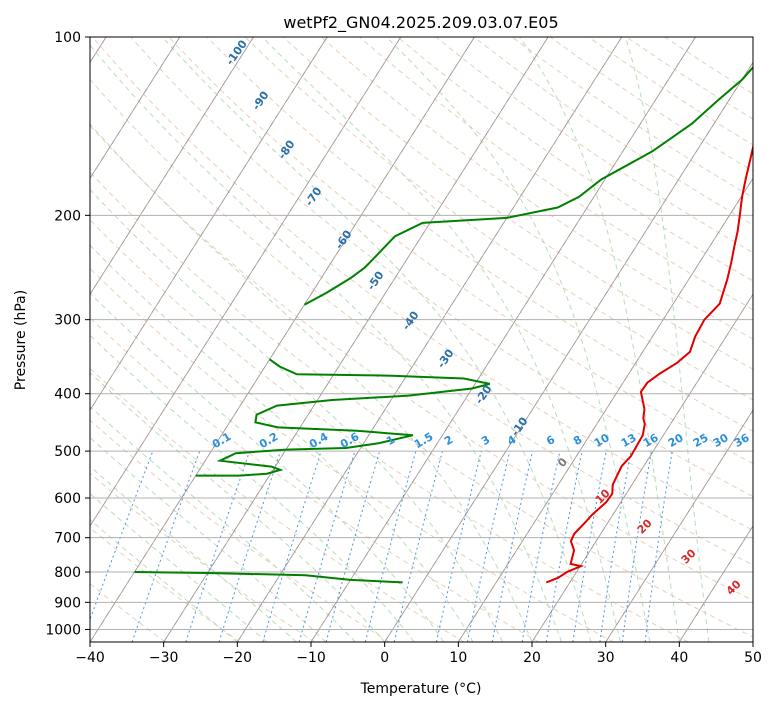 This screenshot has width=775, height=708. Describe the element at coordinates (418, 654) in the screenshot. I see `x-axis: −40 −30 −20 −10 0 10 20 30 40 50` at that location.